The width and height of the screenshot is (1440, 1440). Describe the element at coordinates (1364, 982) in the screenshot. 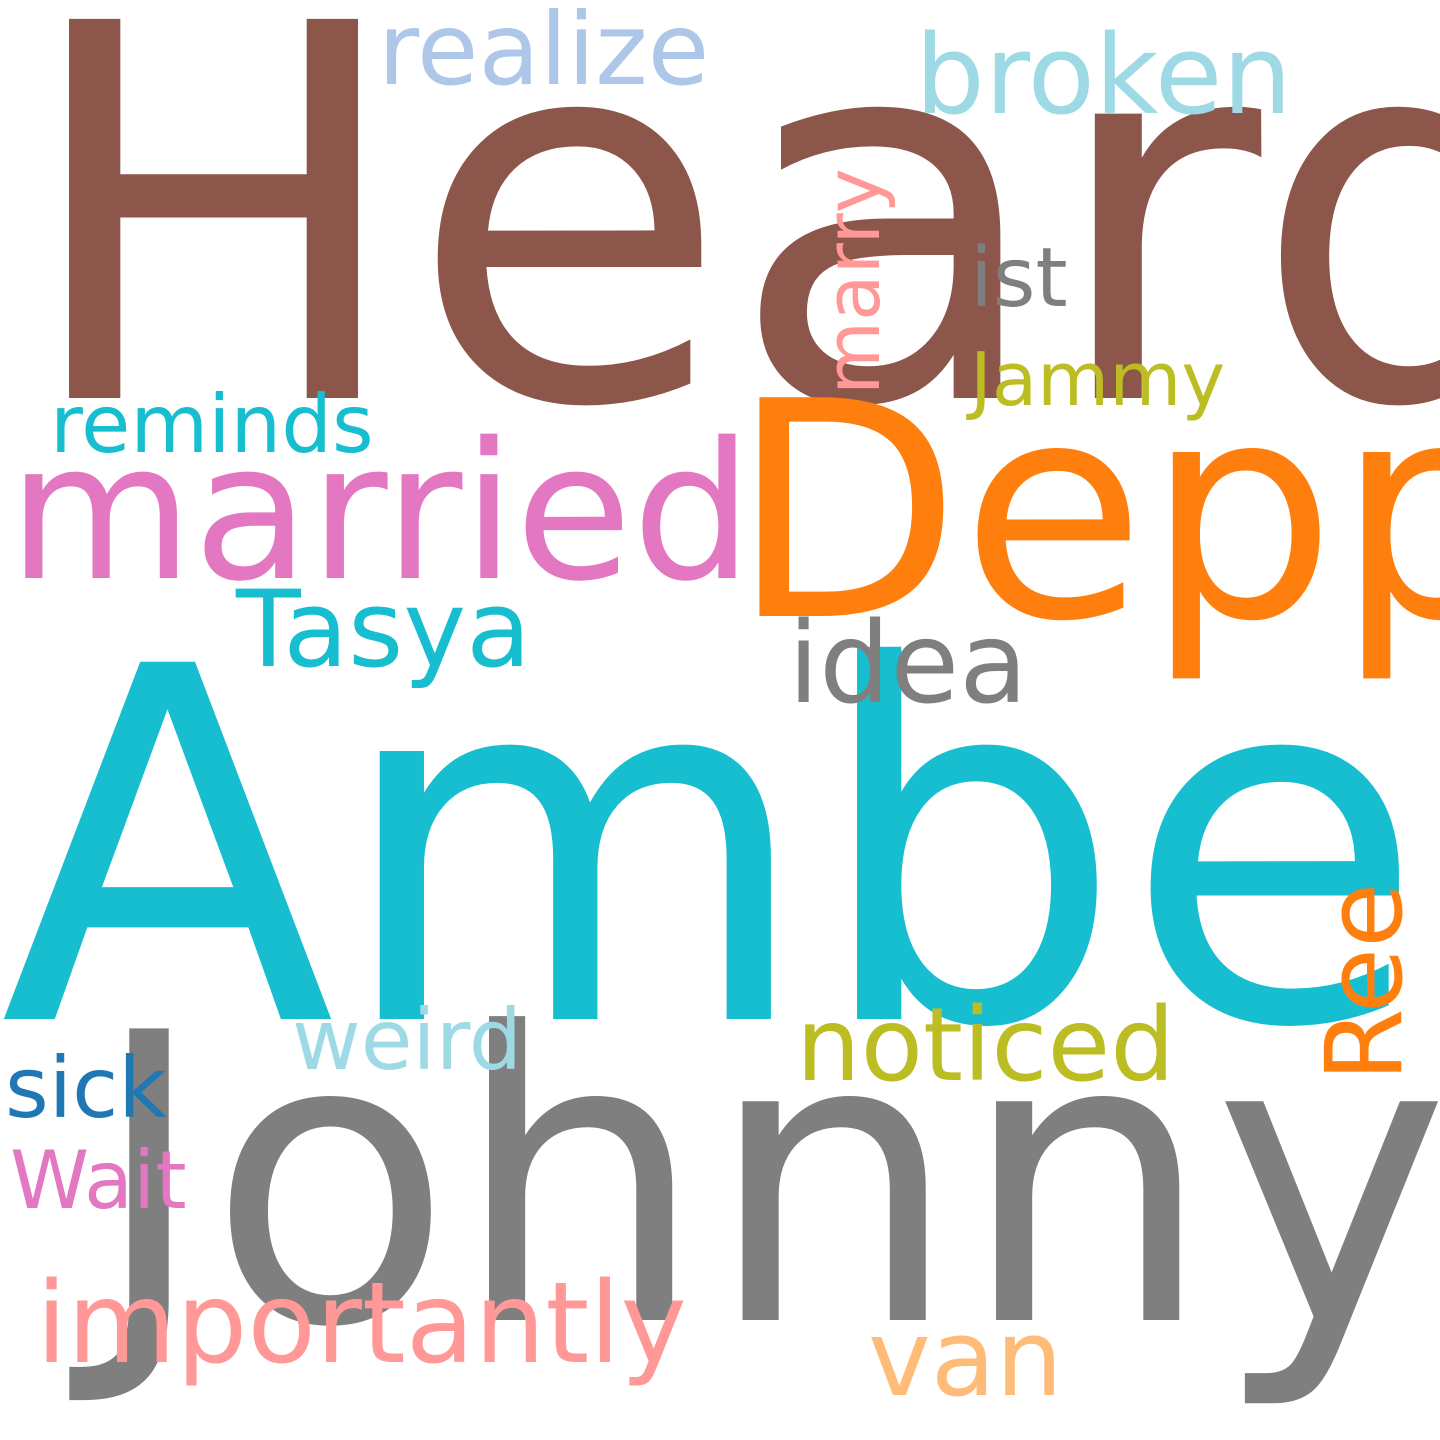

I see `word-ree: Ree` at that location.